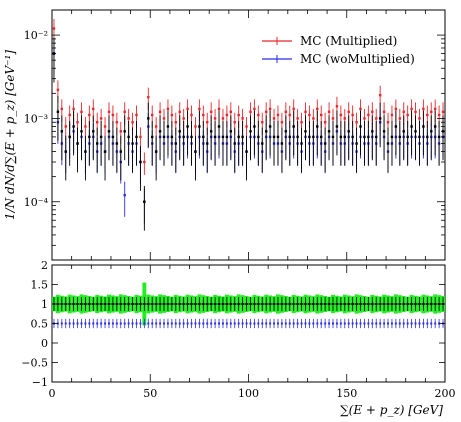  What do you see at coordinates (248, 393) in the screenshot?
I see `x-tick-label: 100` at bounding box center [248, 393].